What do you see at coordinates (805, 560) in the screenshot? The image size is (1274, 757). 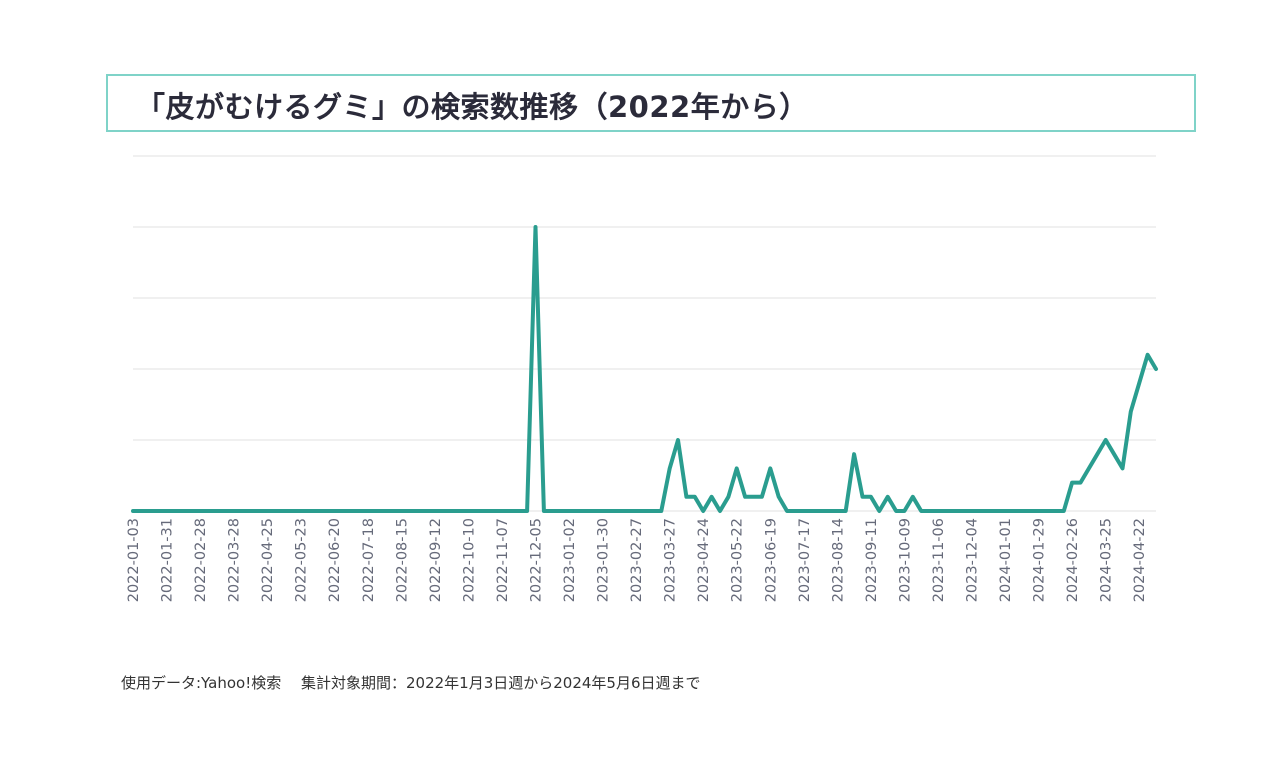 I see `x-tick-label: 2023-07-17` at bounding box center [805, 560].